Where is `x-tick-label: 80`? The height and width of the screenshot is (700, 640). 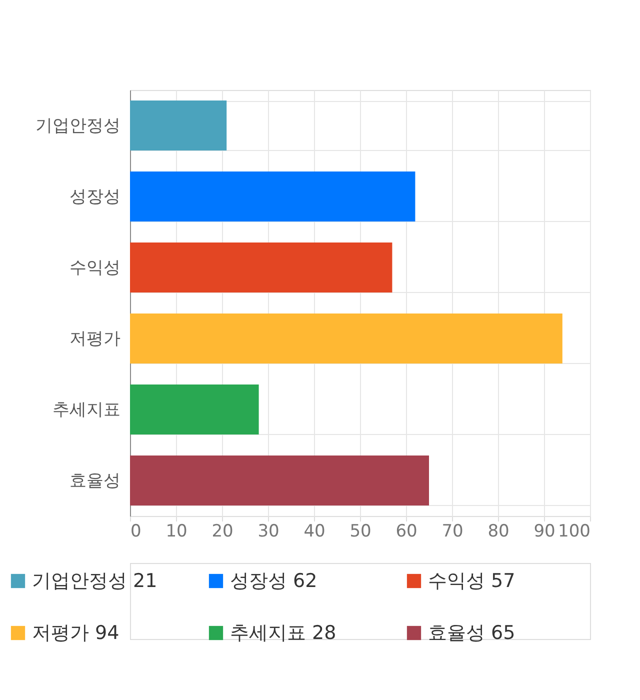 x-tick-label: 80 is located at coordinates (499, 532).